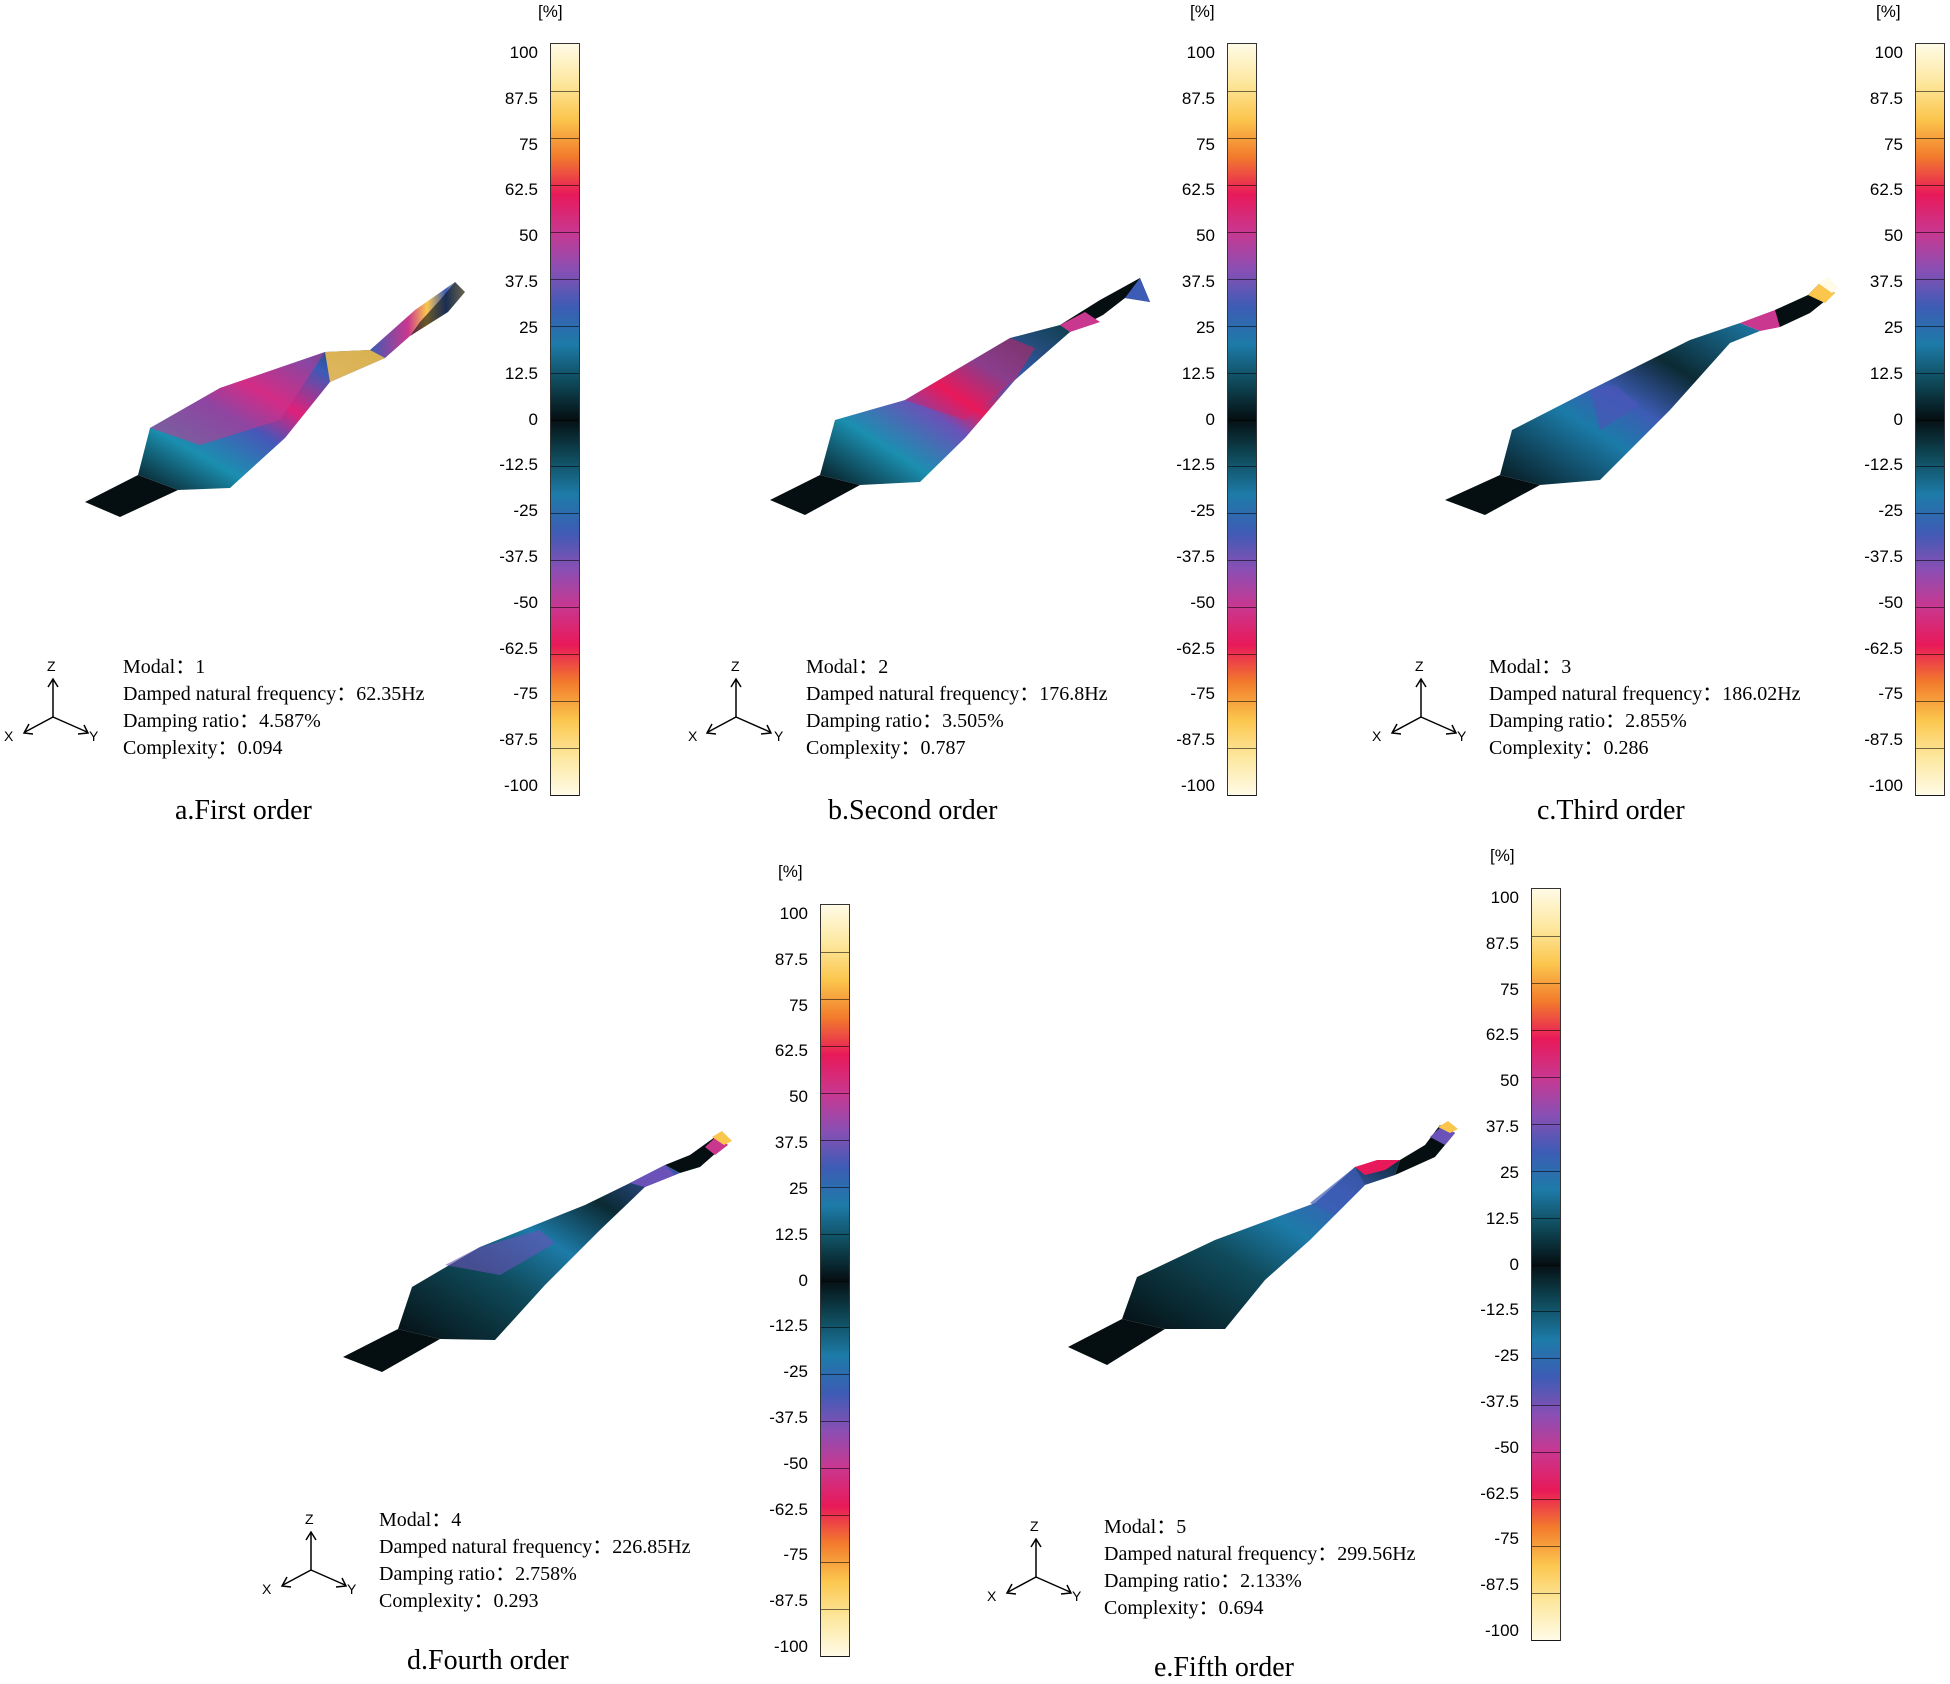 The image size is (1950, 1684). I want to click on damping-line: Damping ratio：4.587%, so click(222, 721).